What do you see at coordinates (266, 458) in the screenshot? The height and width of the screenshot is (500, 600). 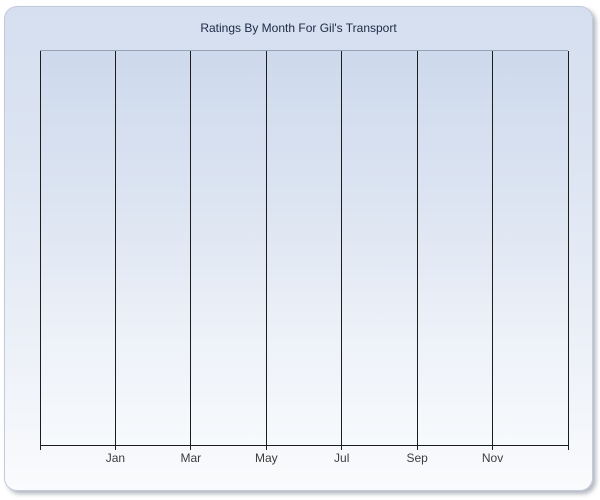 I see `x-axis-tick-label: May` at bounding box center [266, 458].